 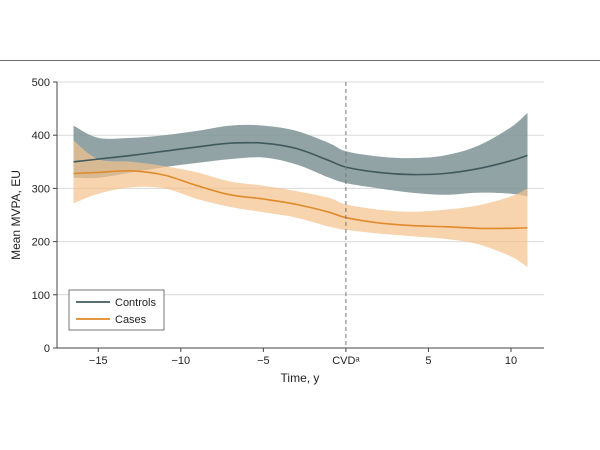 I want to click on x-tick-label: −15, so click(x=98, y=361).